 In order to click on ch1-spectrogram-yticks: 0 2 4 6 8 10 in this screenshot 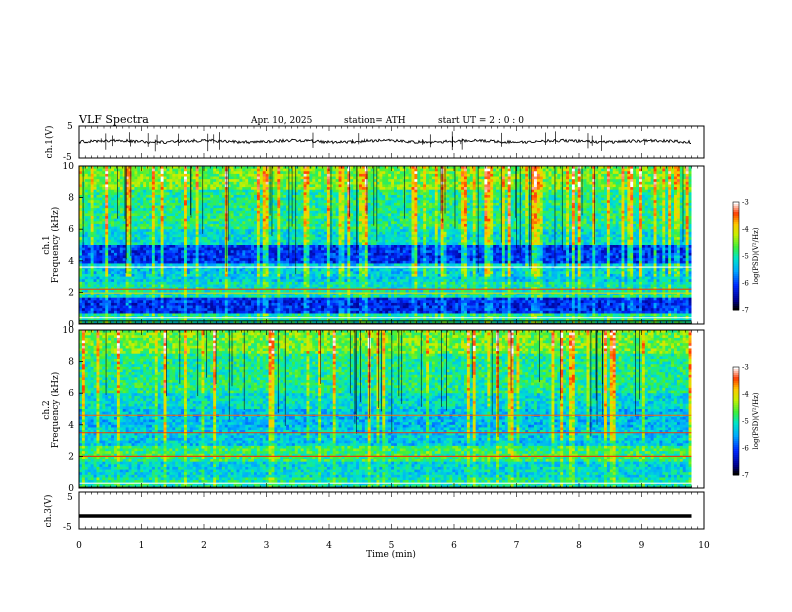, I will do `click(73, 246)`.